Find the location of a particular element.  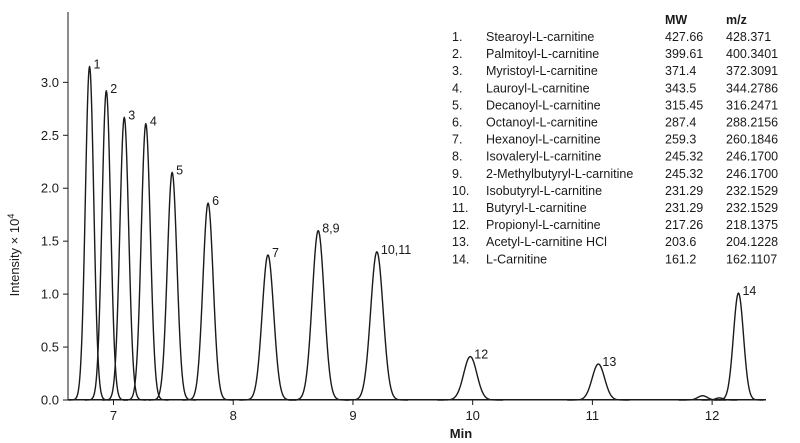

table-row-number: 3. is located at coordinates (457, 71).